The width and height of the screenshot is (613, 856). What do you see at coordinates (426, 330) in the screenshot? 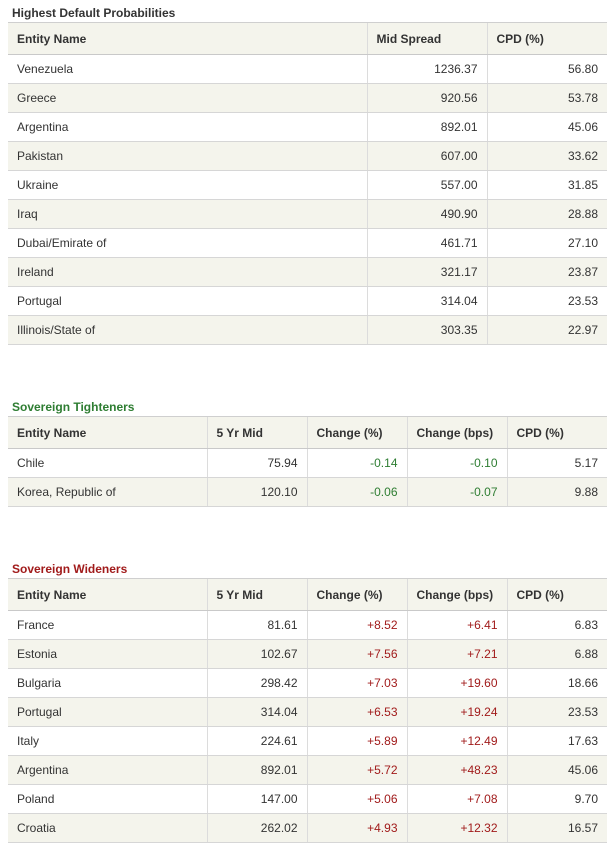
I see `mid-spread: 303.35` at bounding box center [426, 330].